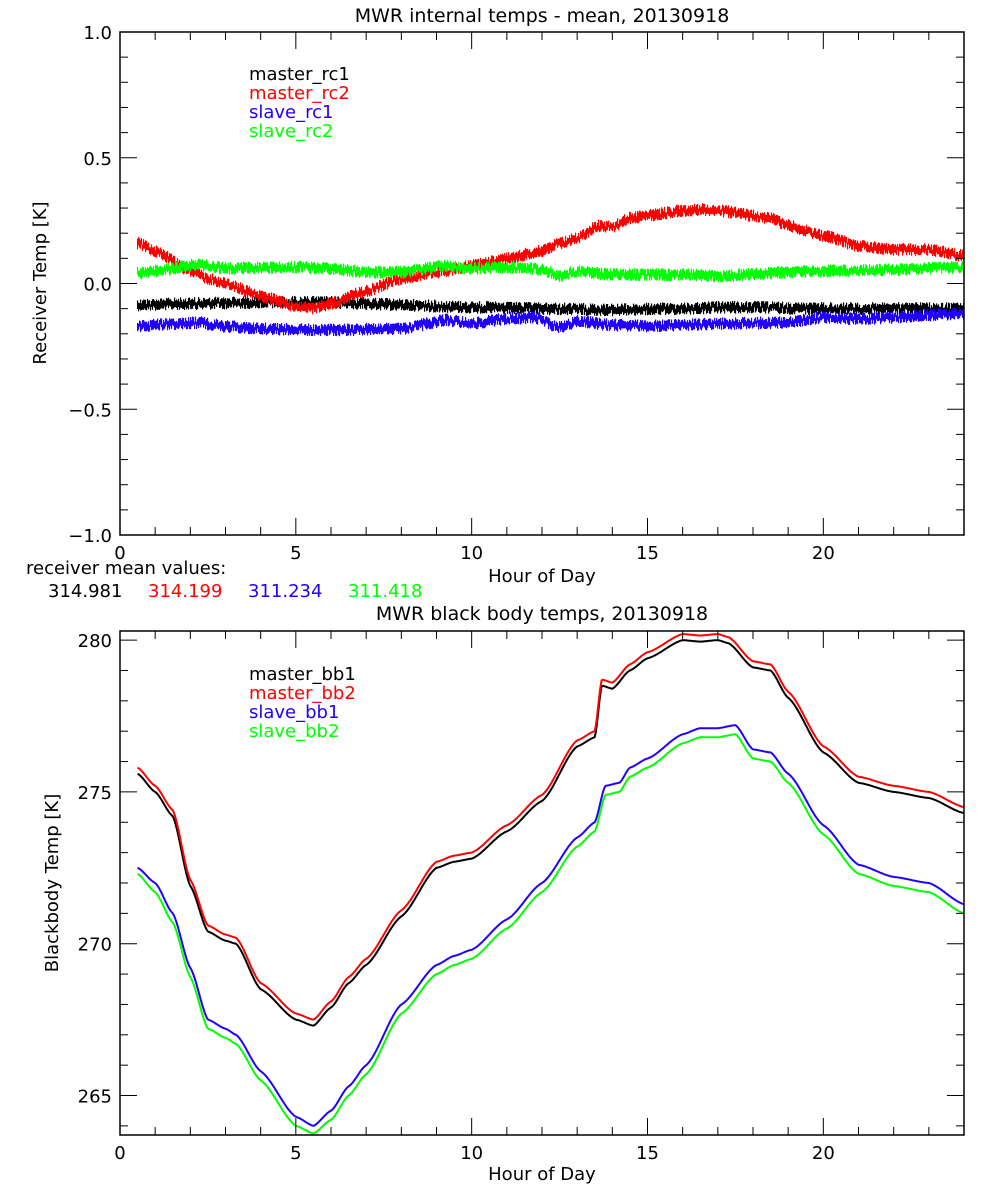  I want to click on y-tick-label: −1.0, so click(90, 536).